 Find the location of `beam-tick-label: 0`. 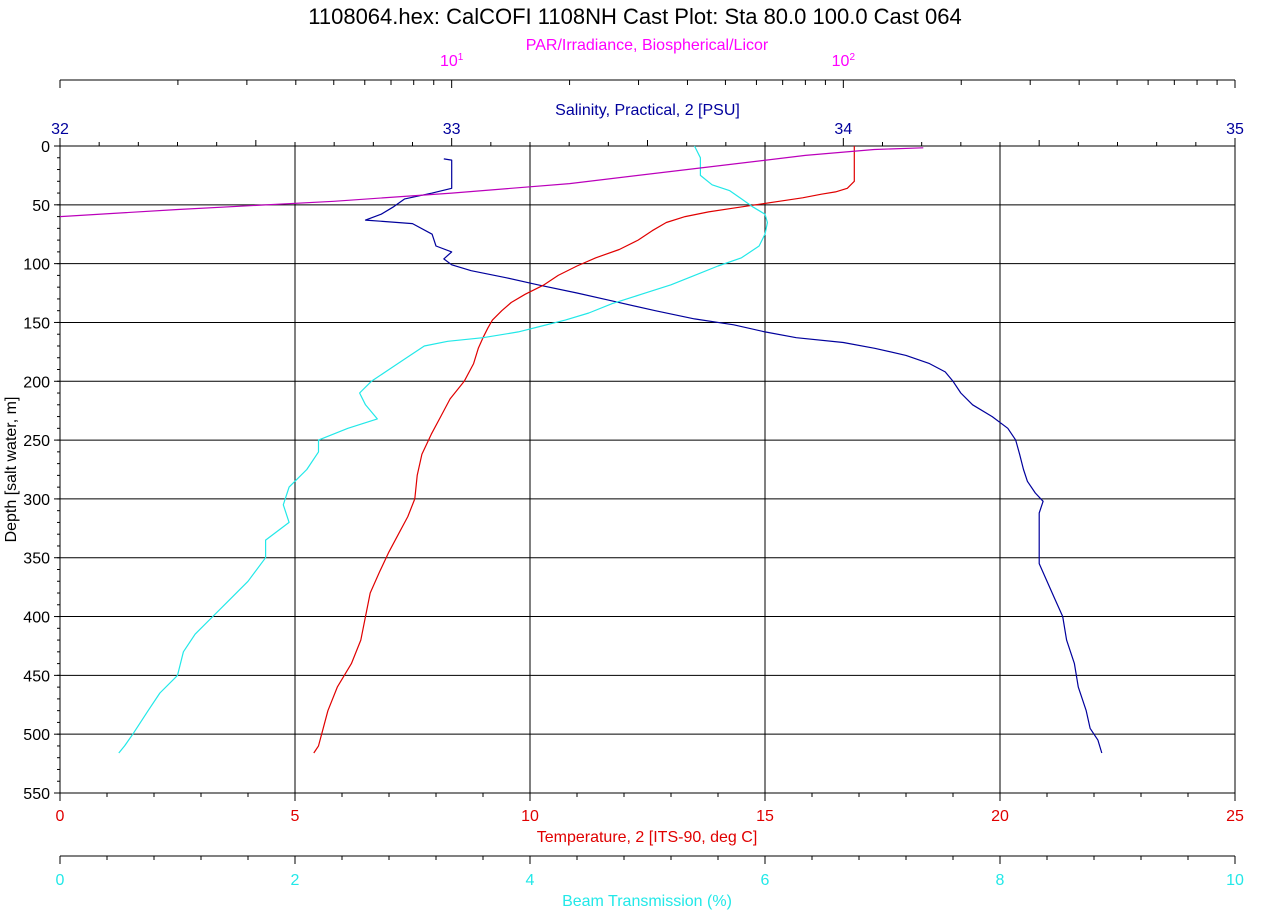

beam-tick-label: 0 is located at coordinates (60, 880).